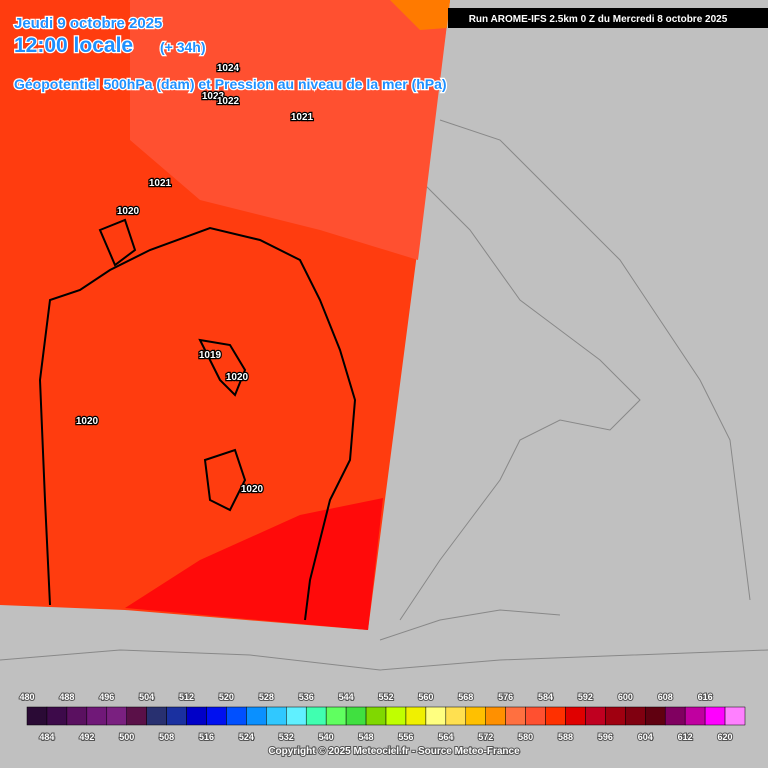  What do you see at coordinates (266, 697) in the screenshot?
I see `colorbar-label: 528` at bounding box center [266, 697].